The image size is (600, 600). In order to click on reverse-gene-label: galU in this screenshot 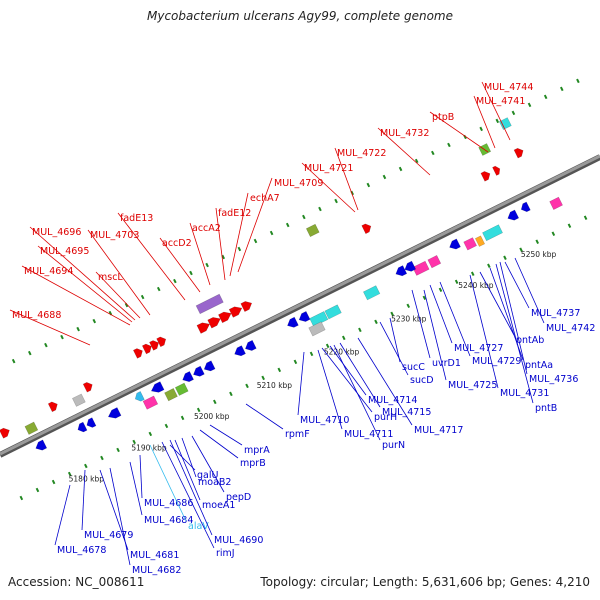, I will do `click(207, 475)`.